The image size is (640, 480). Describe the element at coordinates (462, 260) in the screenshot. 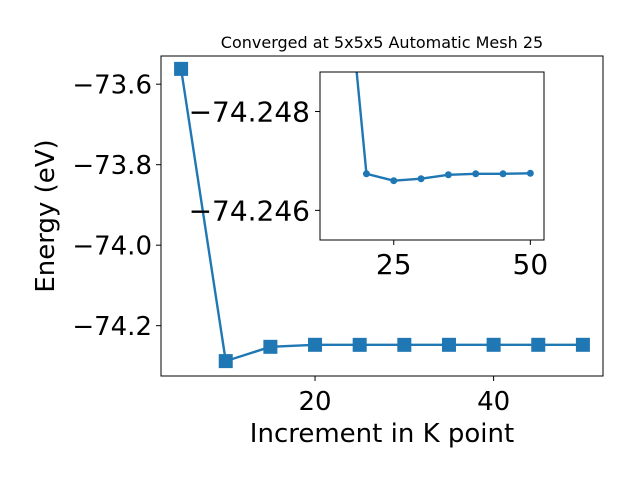

I see `inset-x-axis: 25 50` at that location.